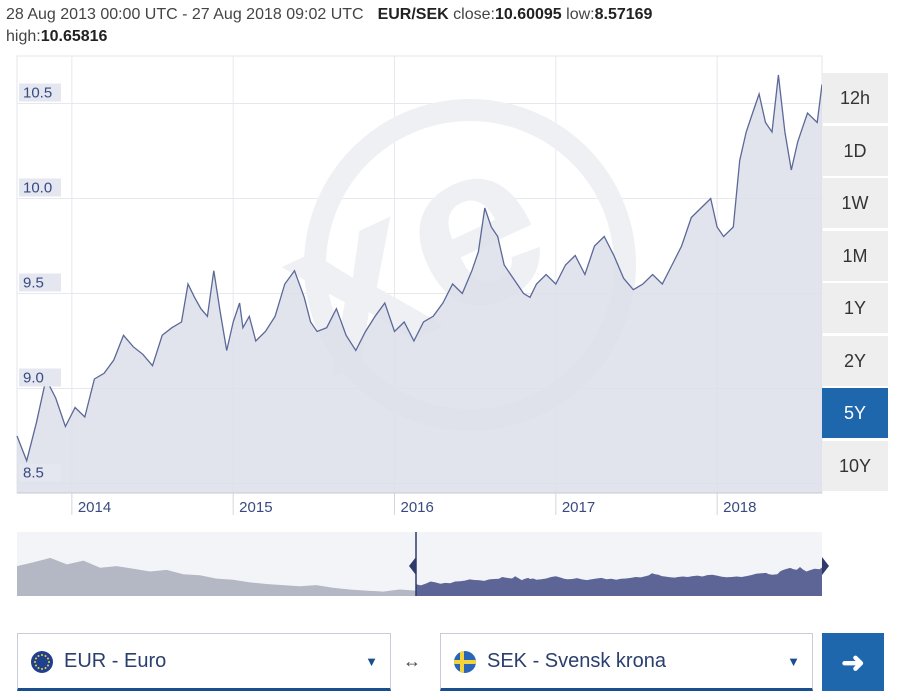 This screenshot has width=900, height=699. I want to click on from-currency-select: EUR - Euro ▼, so click(204, 662).